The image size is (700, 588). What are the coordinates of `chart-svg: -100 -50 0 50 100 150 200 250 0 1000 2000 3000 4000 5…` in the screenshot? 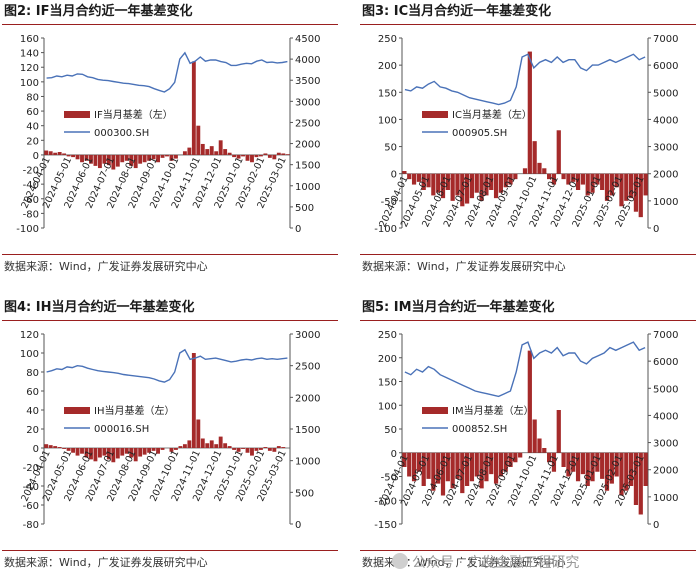 It's located at (526, 134).